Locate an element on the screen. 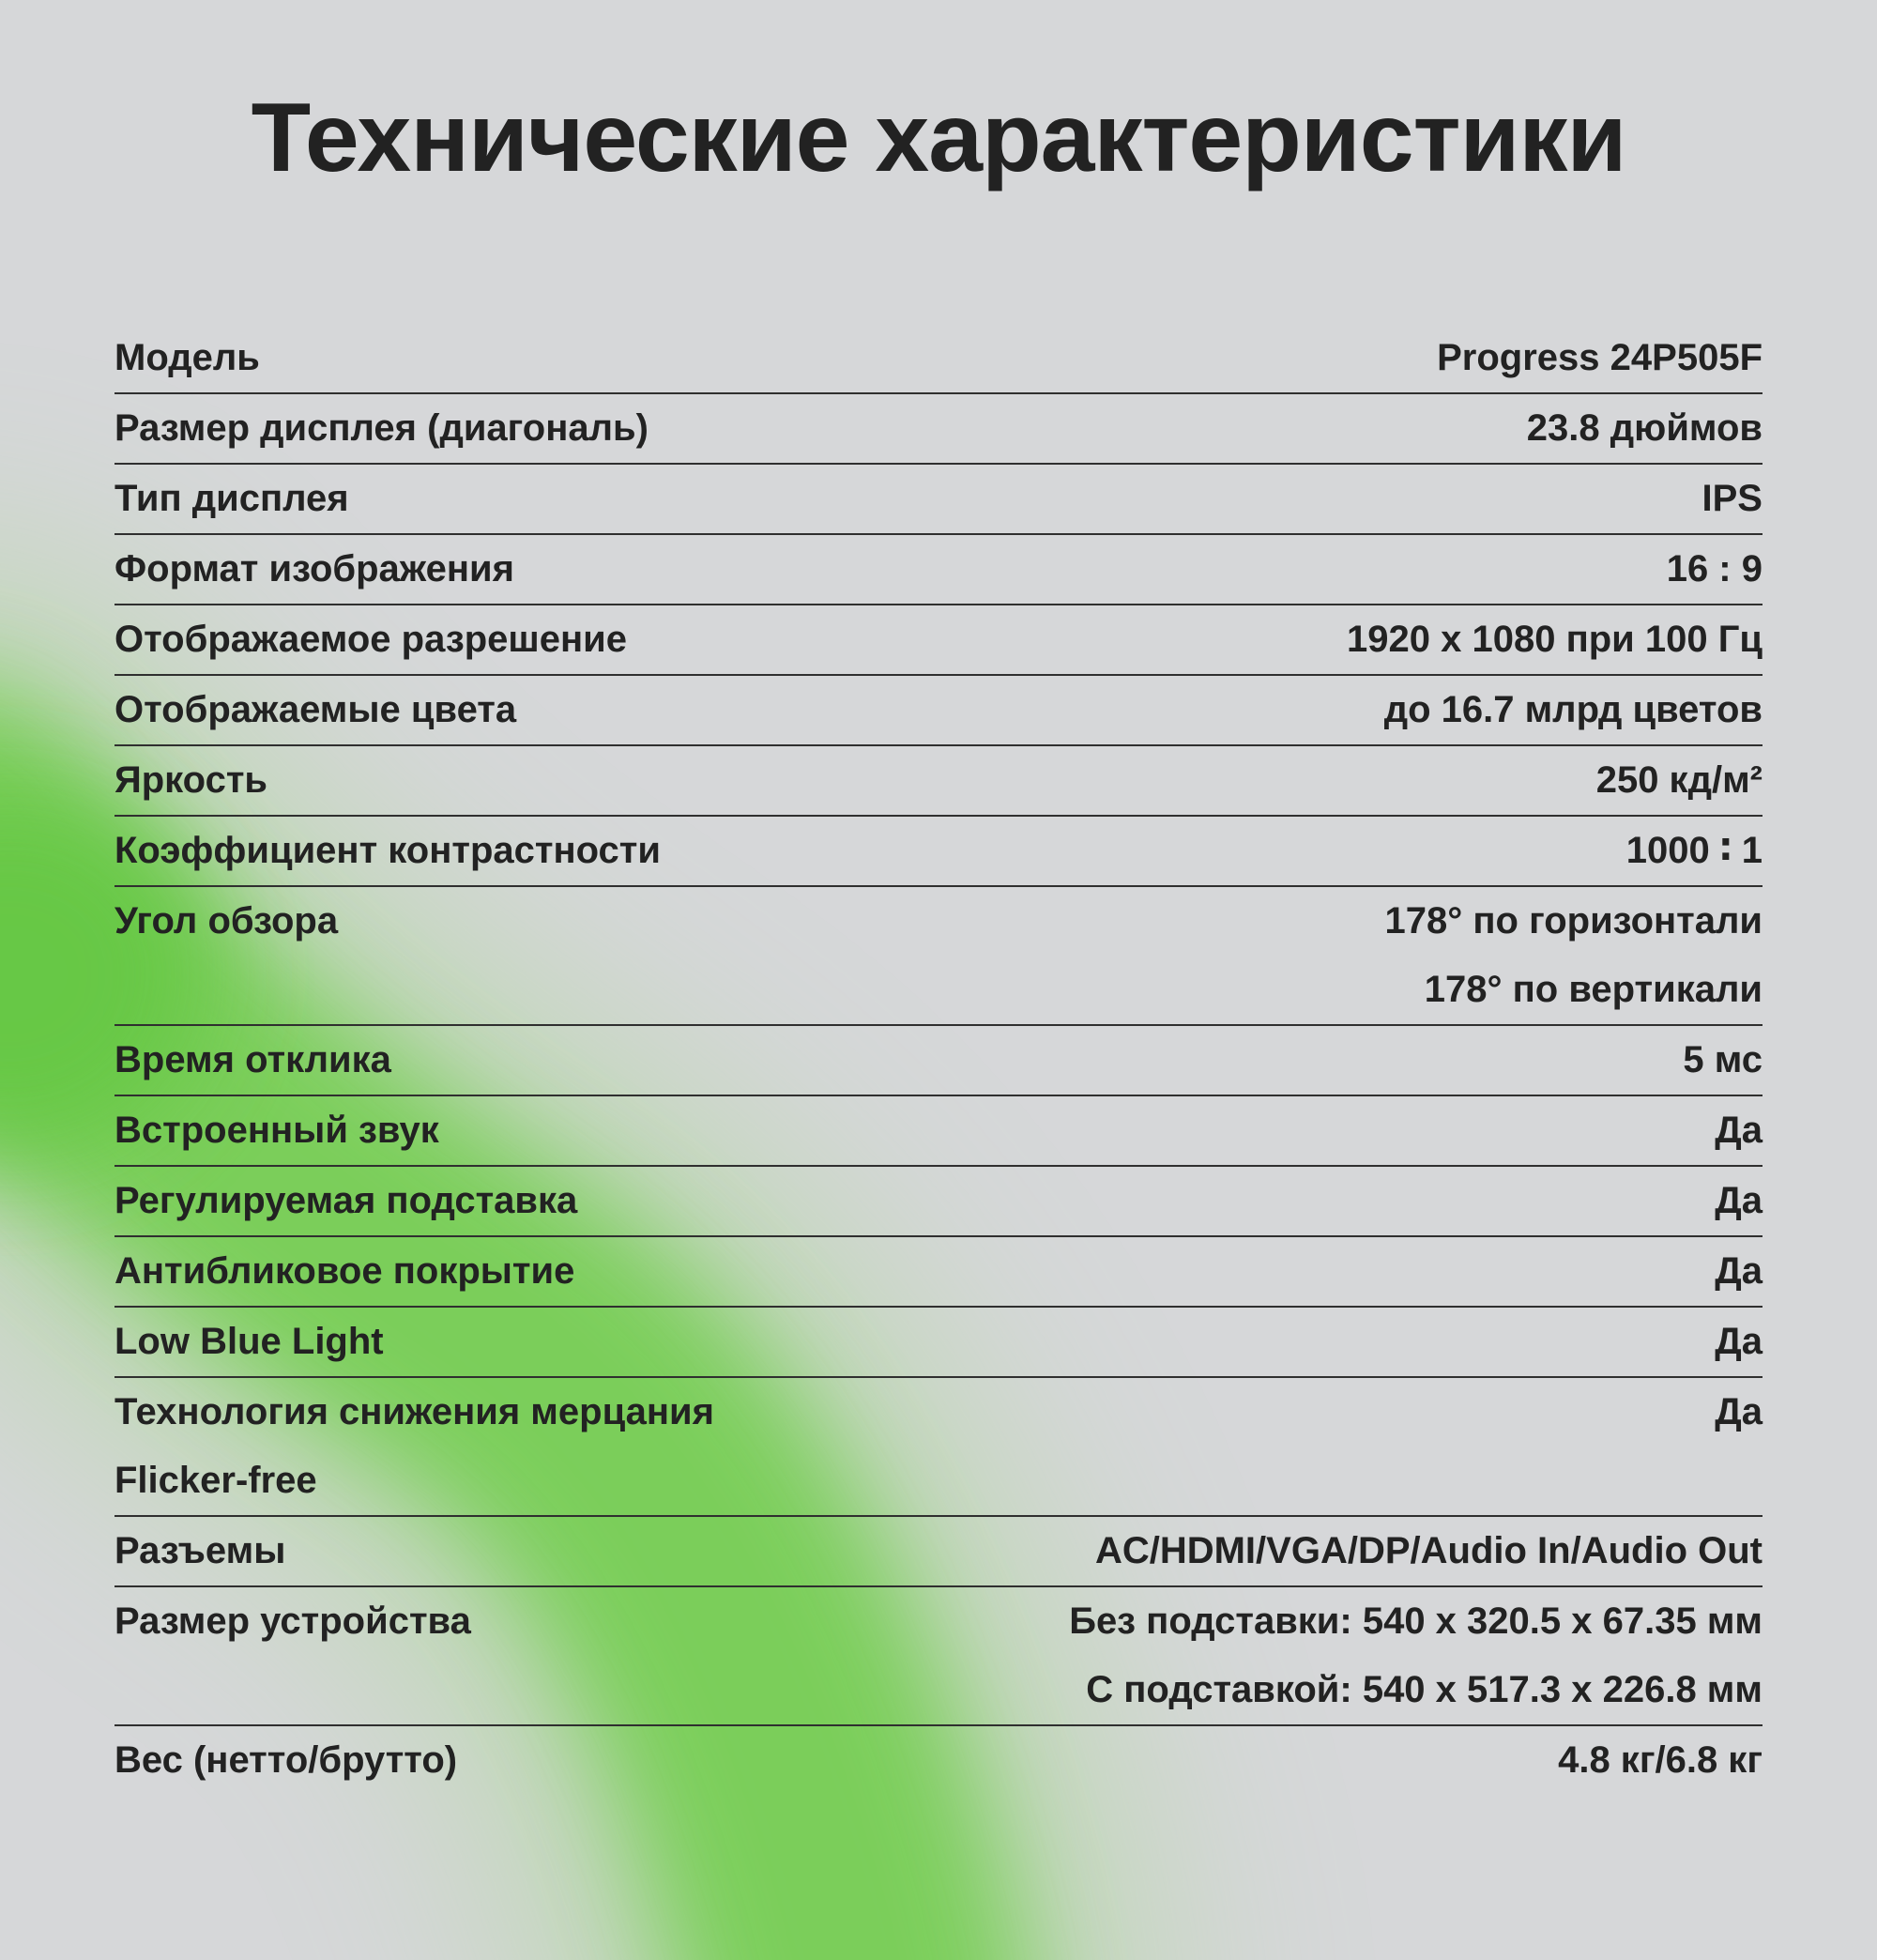 This screenshot has height=1960, width=1877. spec-label: Размер устройства is located at coordinates (292, 1621).